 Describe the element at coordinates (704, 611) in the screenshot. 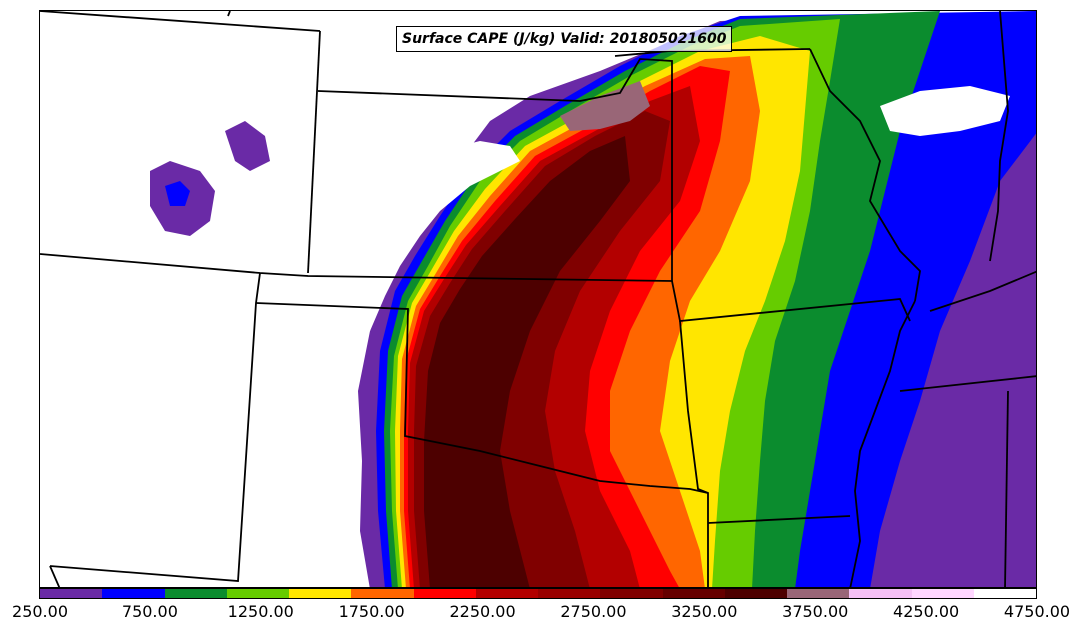

I see `colorbar-tick-label: 3250.00` at that location.